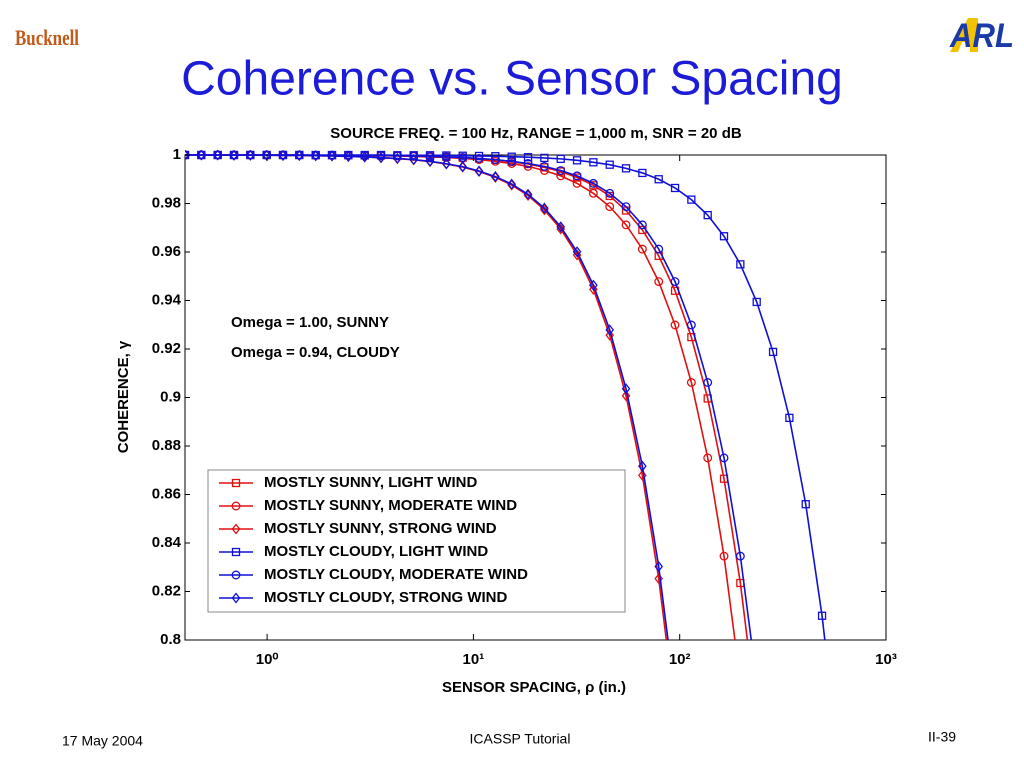 The image size is (1024, 768). I want to click on y-tick-label: 0.86, so click(166, 493).